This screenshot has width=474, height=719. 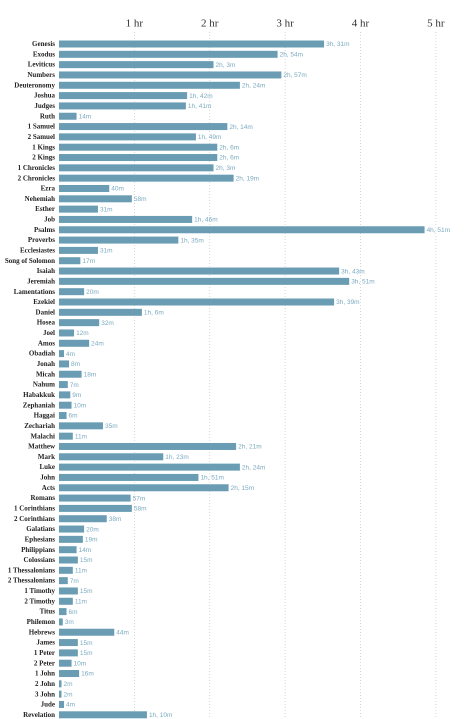 I want to click on value-label: 3h, 51m, so click(x=363, y=282).